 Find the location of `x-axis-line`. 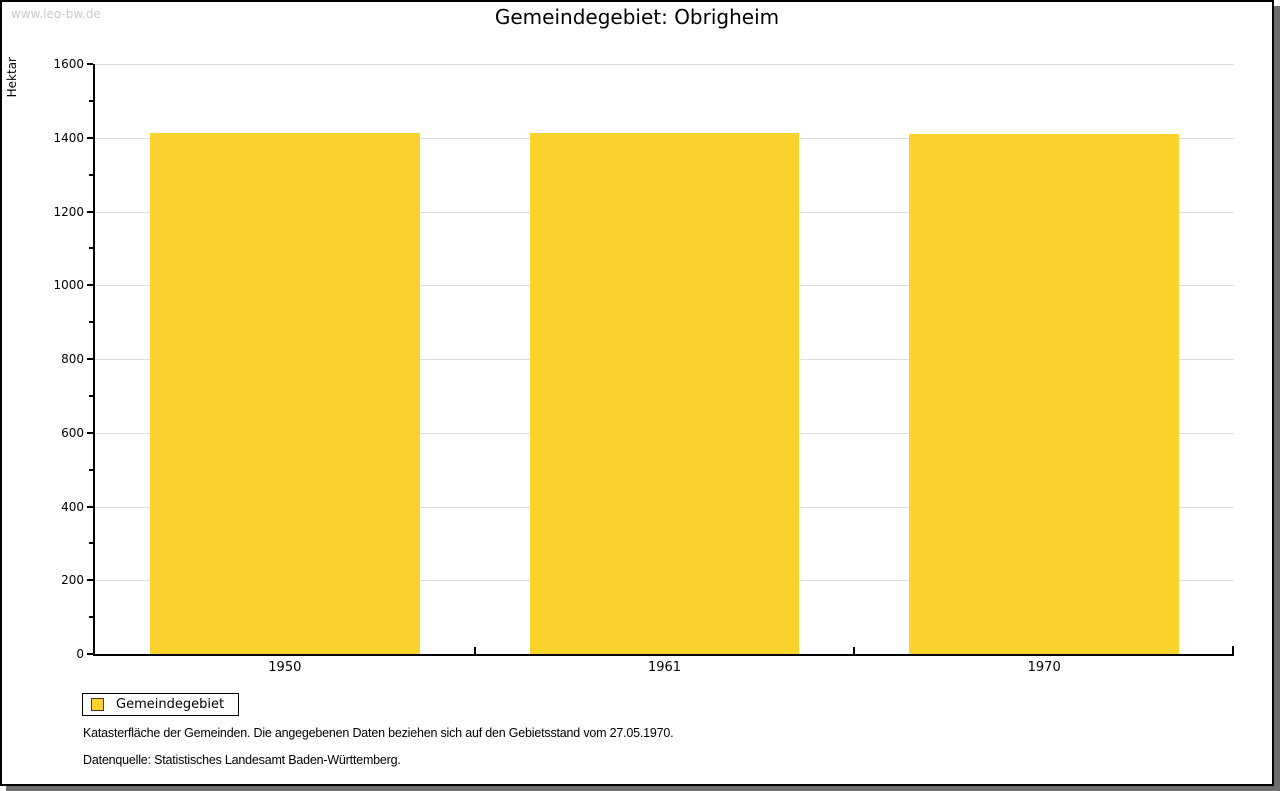

x-axis-line is located at coordinates (663, 655).